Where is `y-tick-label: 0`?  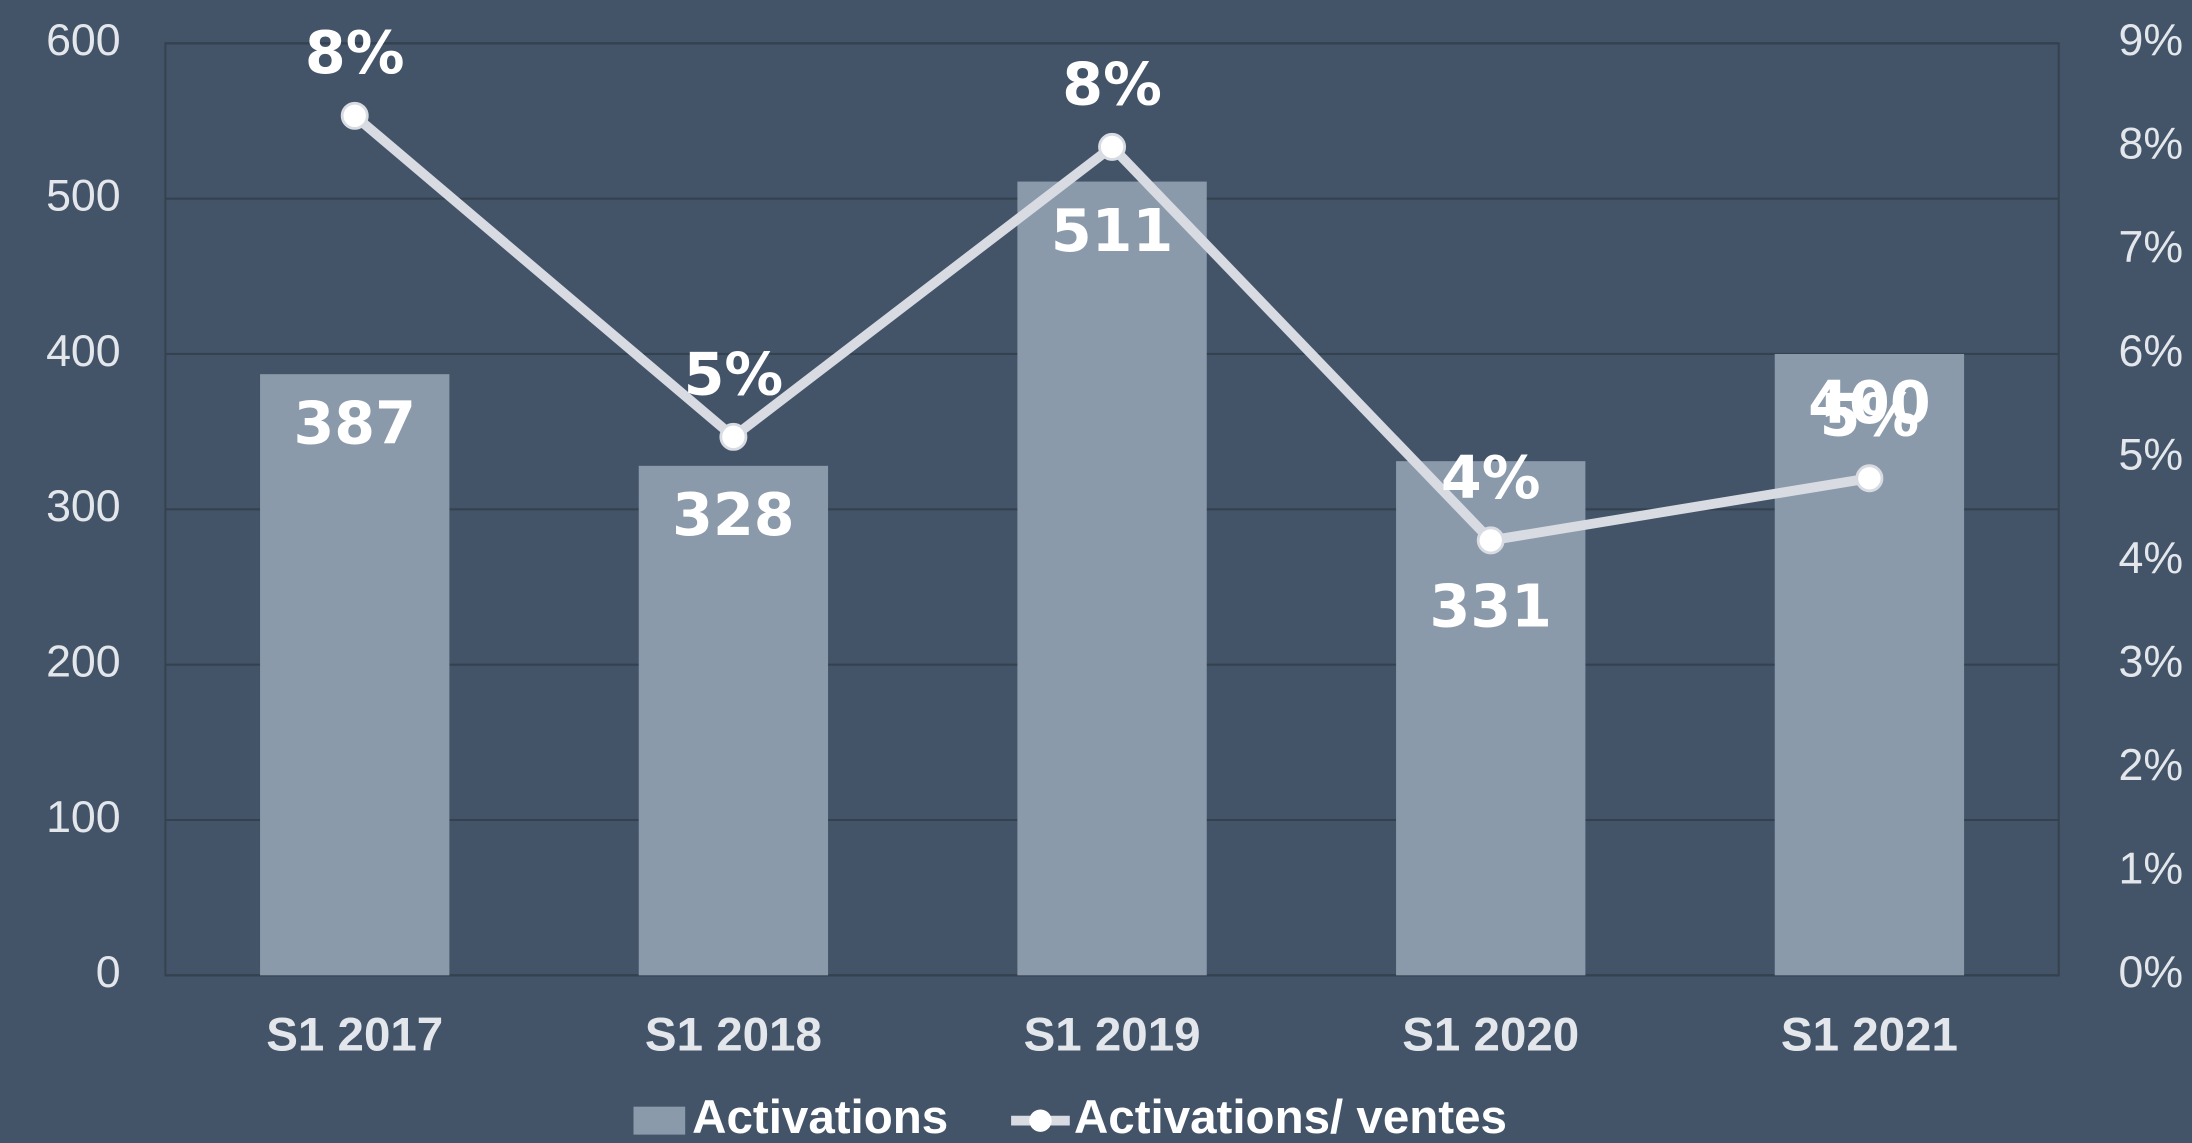
y-tick-label: 0 is located at coordinates (108, 972).